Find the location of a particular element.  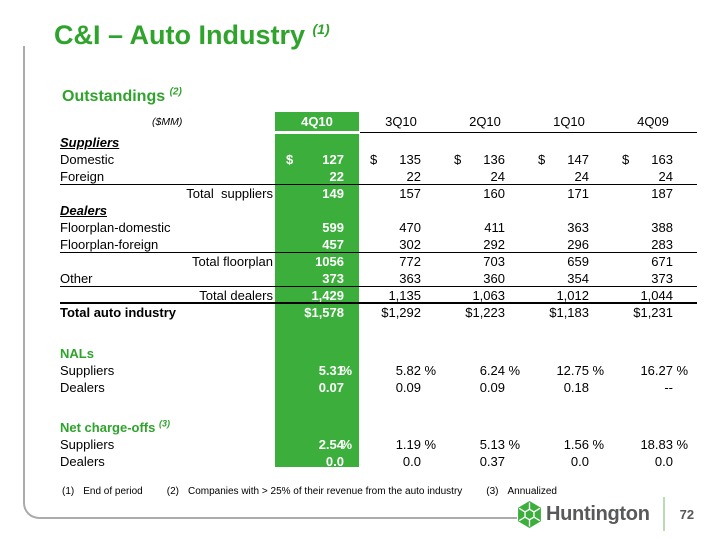

cell-4Q09: 18.83% is located at coordinates (664, 444).